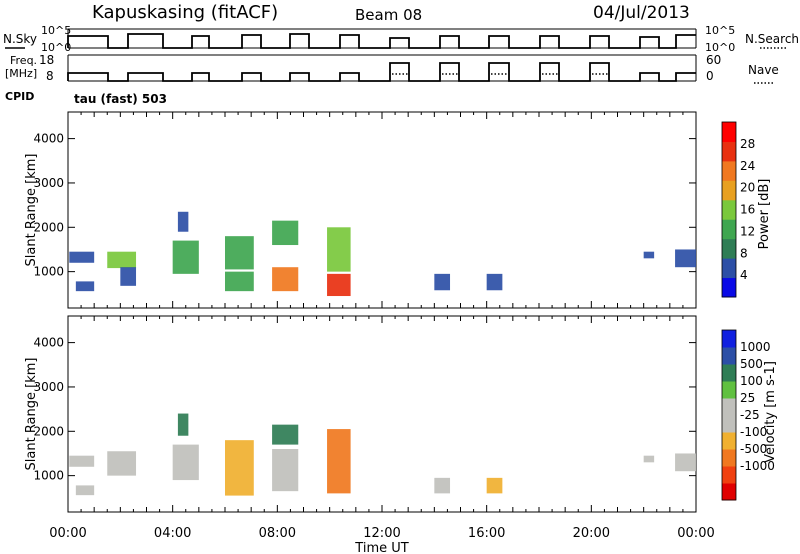  I want to click on time-tick-label: 16:00, so click(486, 533).